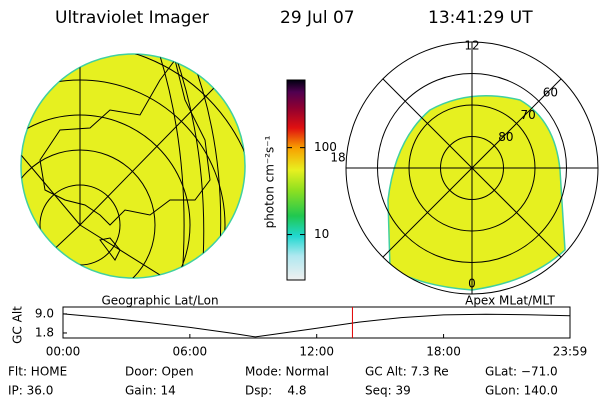 The height and width of the screenshot is (400, 600). I want to click on polar-title: Apex MLat/MLT, so click(510, 301).